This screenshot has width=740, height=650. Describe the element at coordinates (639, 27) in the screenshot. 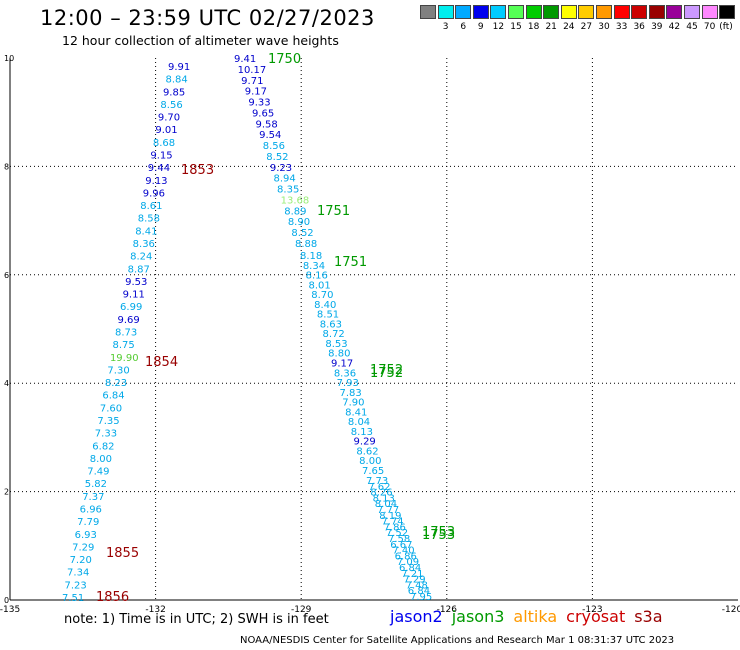

I see `legend-label: 36` at that location.